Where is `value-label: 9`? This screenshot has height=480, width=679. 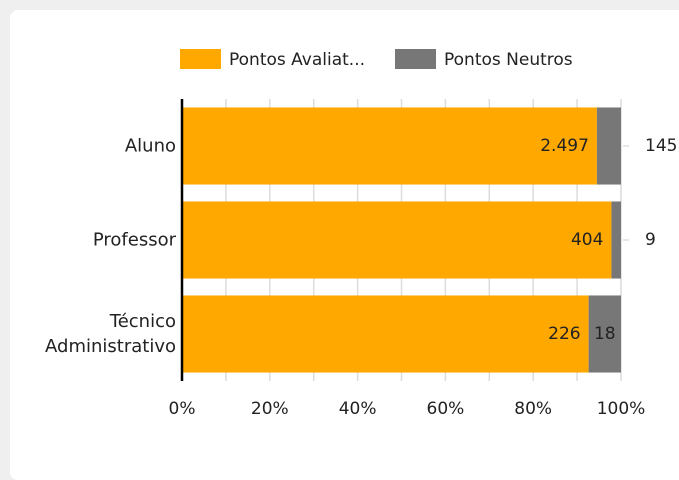
value-label: 9 is located at coordinates (650, 240).